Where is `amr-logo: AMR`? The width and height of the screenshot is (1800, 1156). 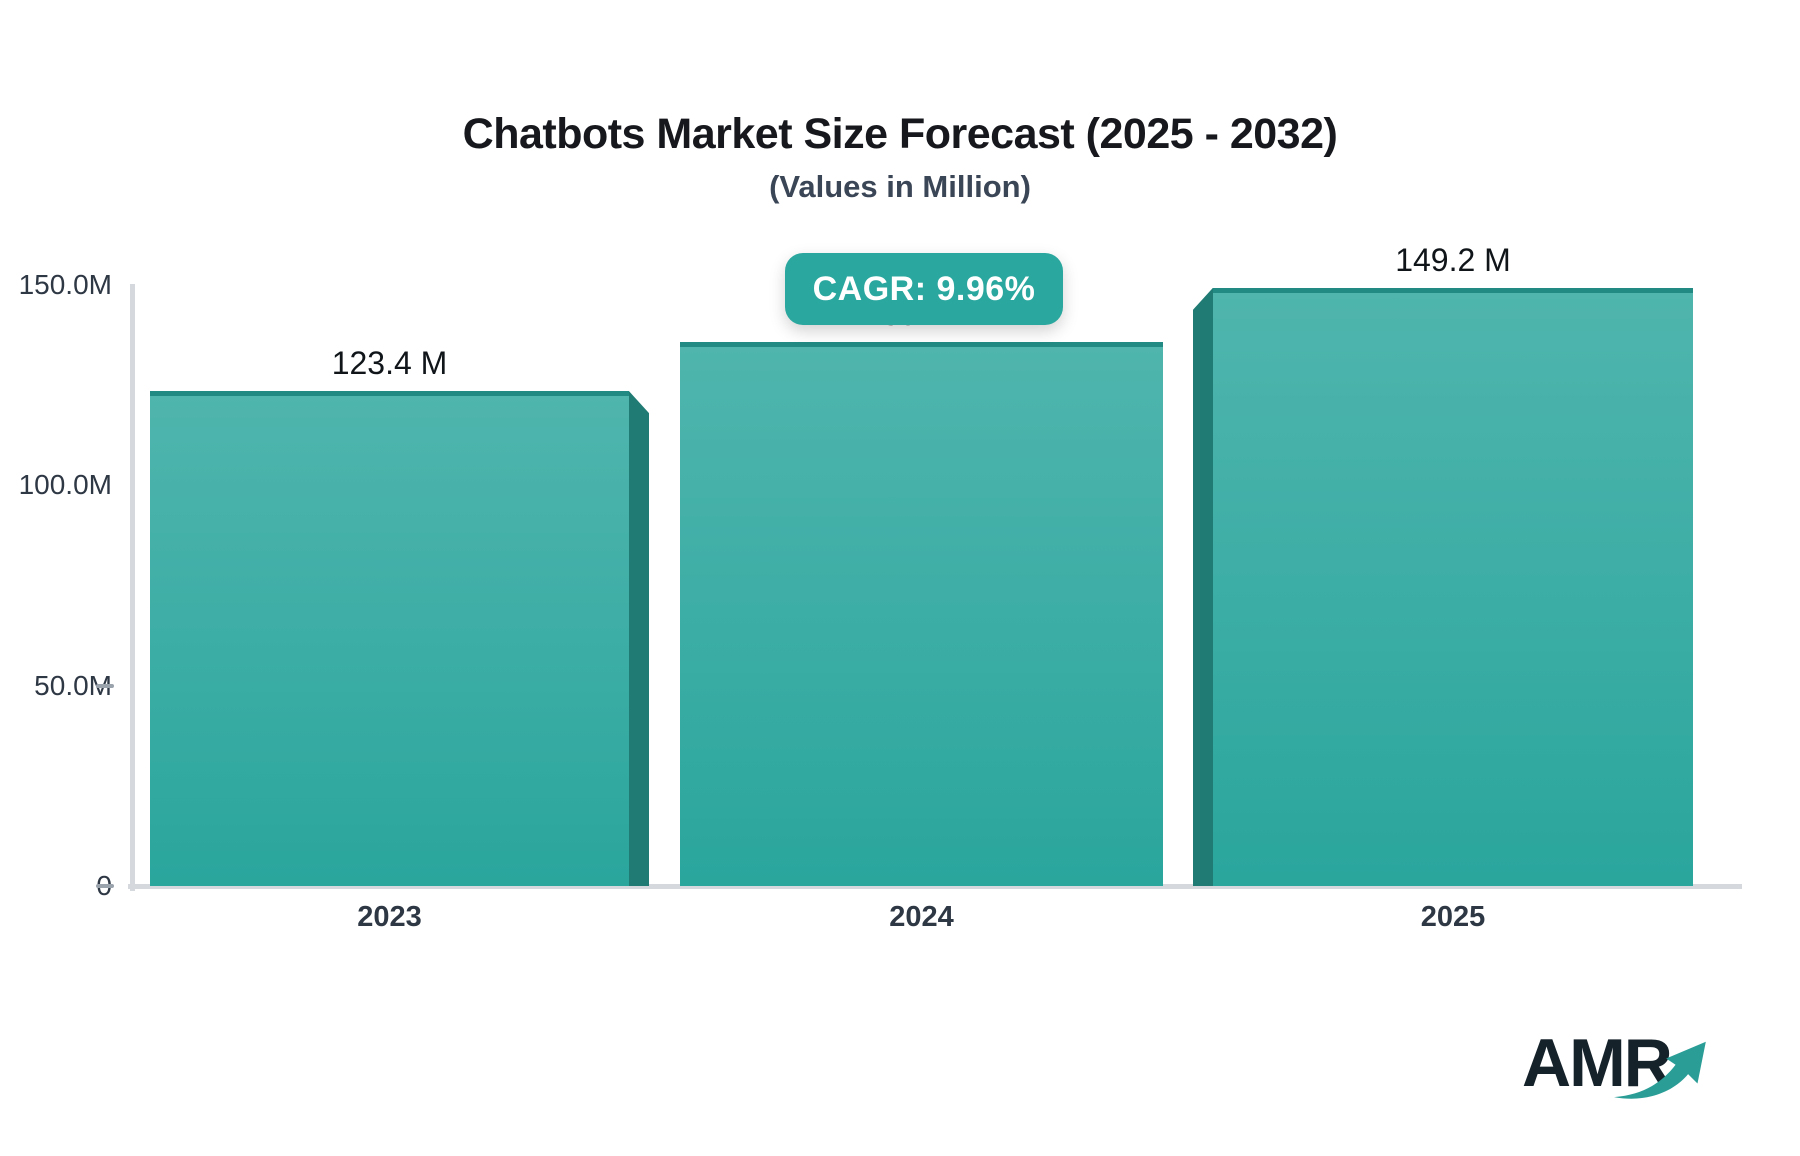 amr-logo: AMR is located at coordinates (1627, 1073).